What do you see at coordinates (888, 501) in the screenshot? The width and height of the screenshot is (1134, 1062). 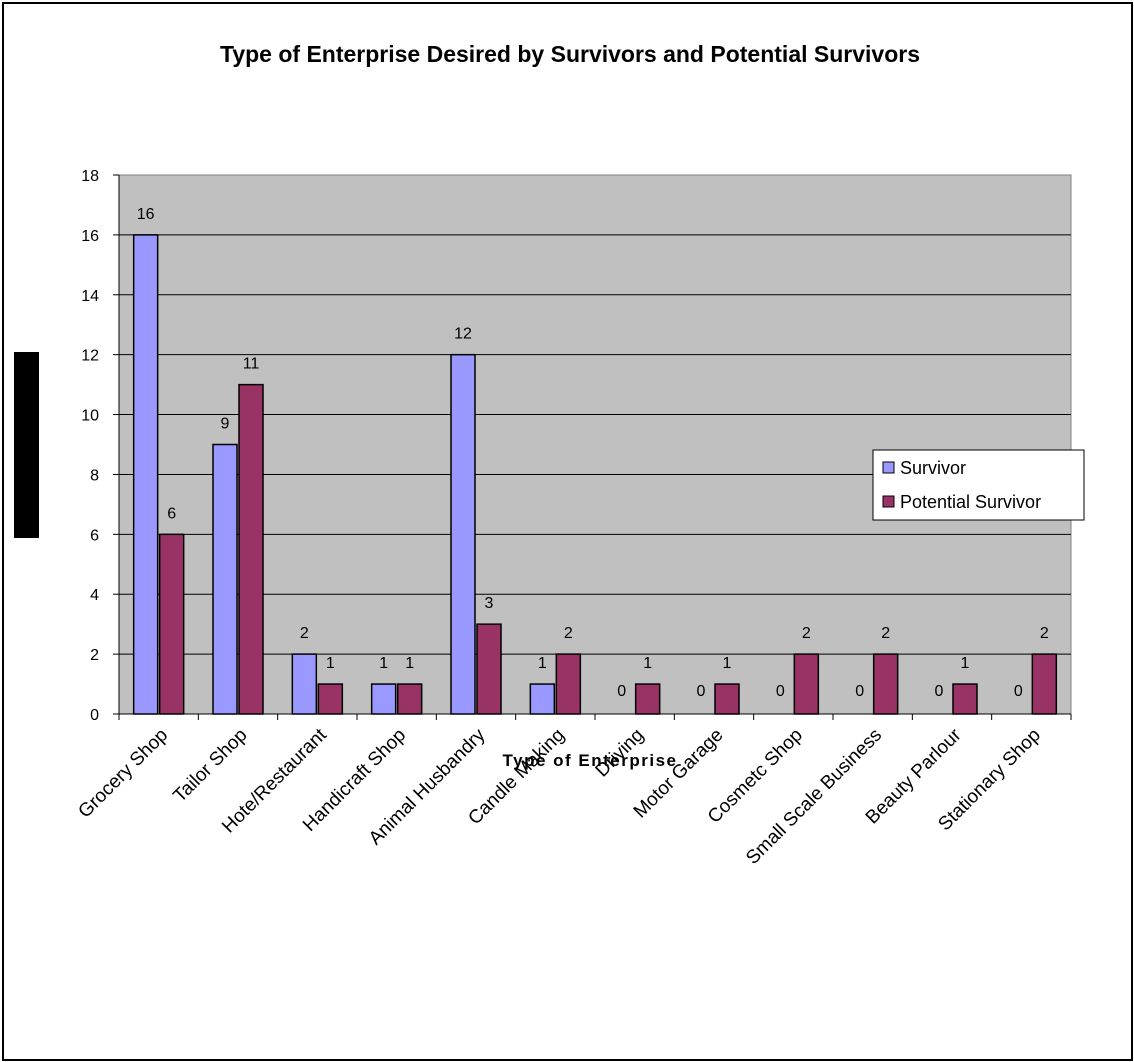 I see `legend-swatch-potential-survivor` at bounding box center [888, 501].